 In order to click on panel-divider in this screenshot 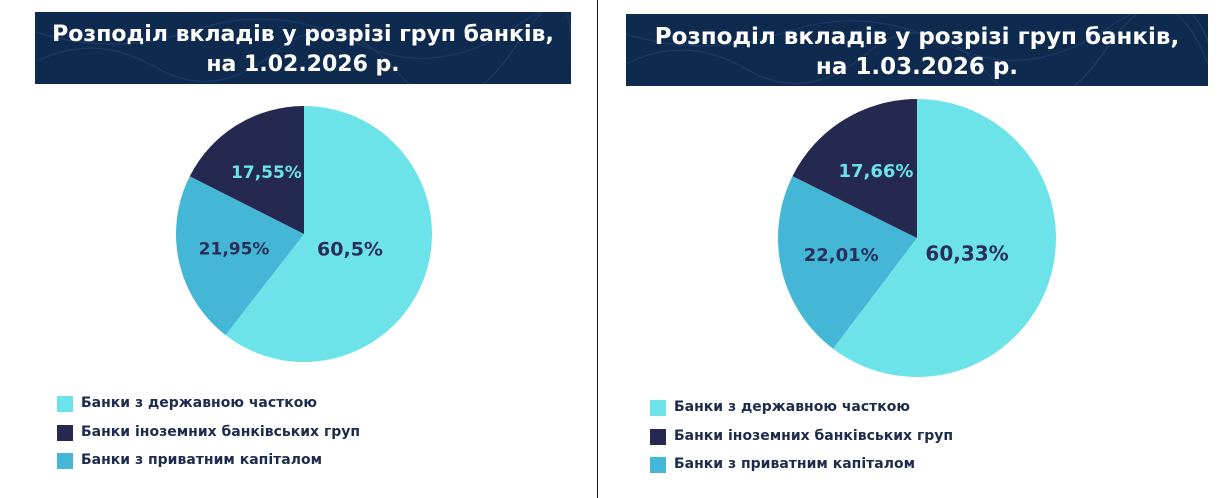, I will do `click(597, 249)`.